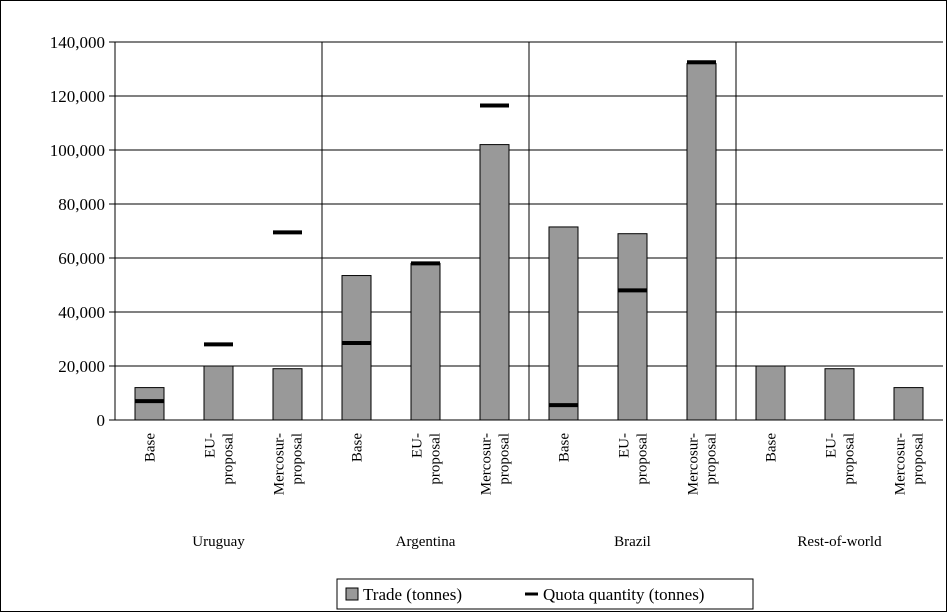  I want to click on y-tick-label: 20,000, so click(81, 366).